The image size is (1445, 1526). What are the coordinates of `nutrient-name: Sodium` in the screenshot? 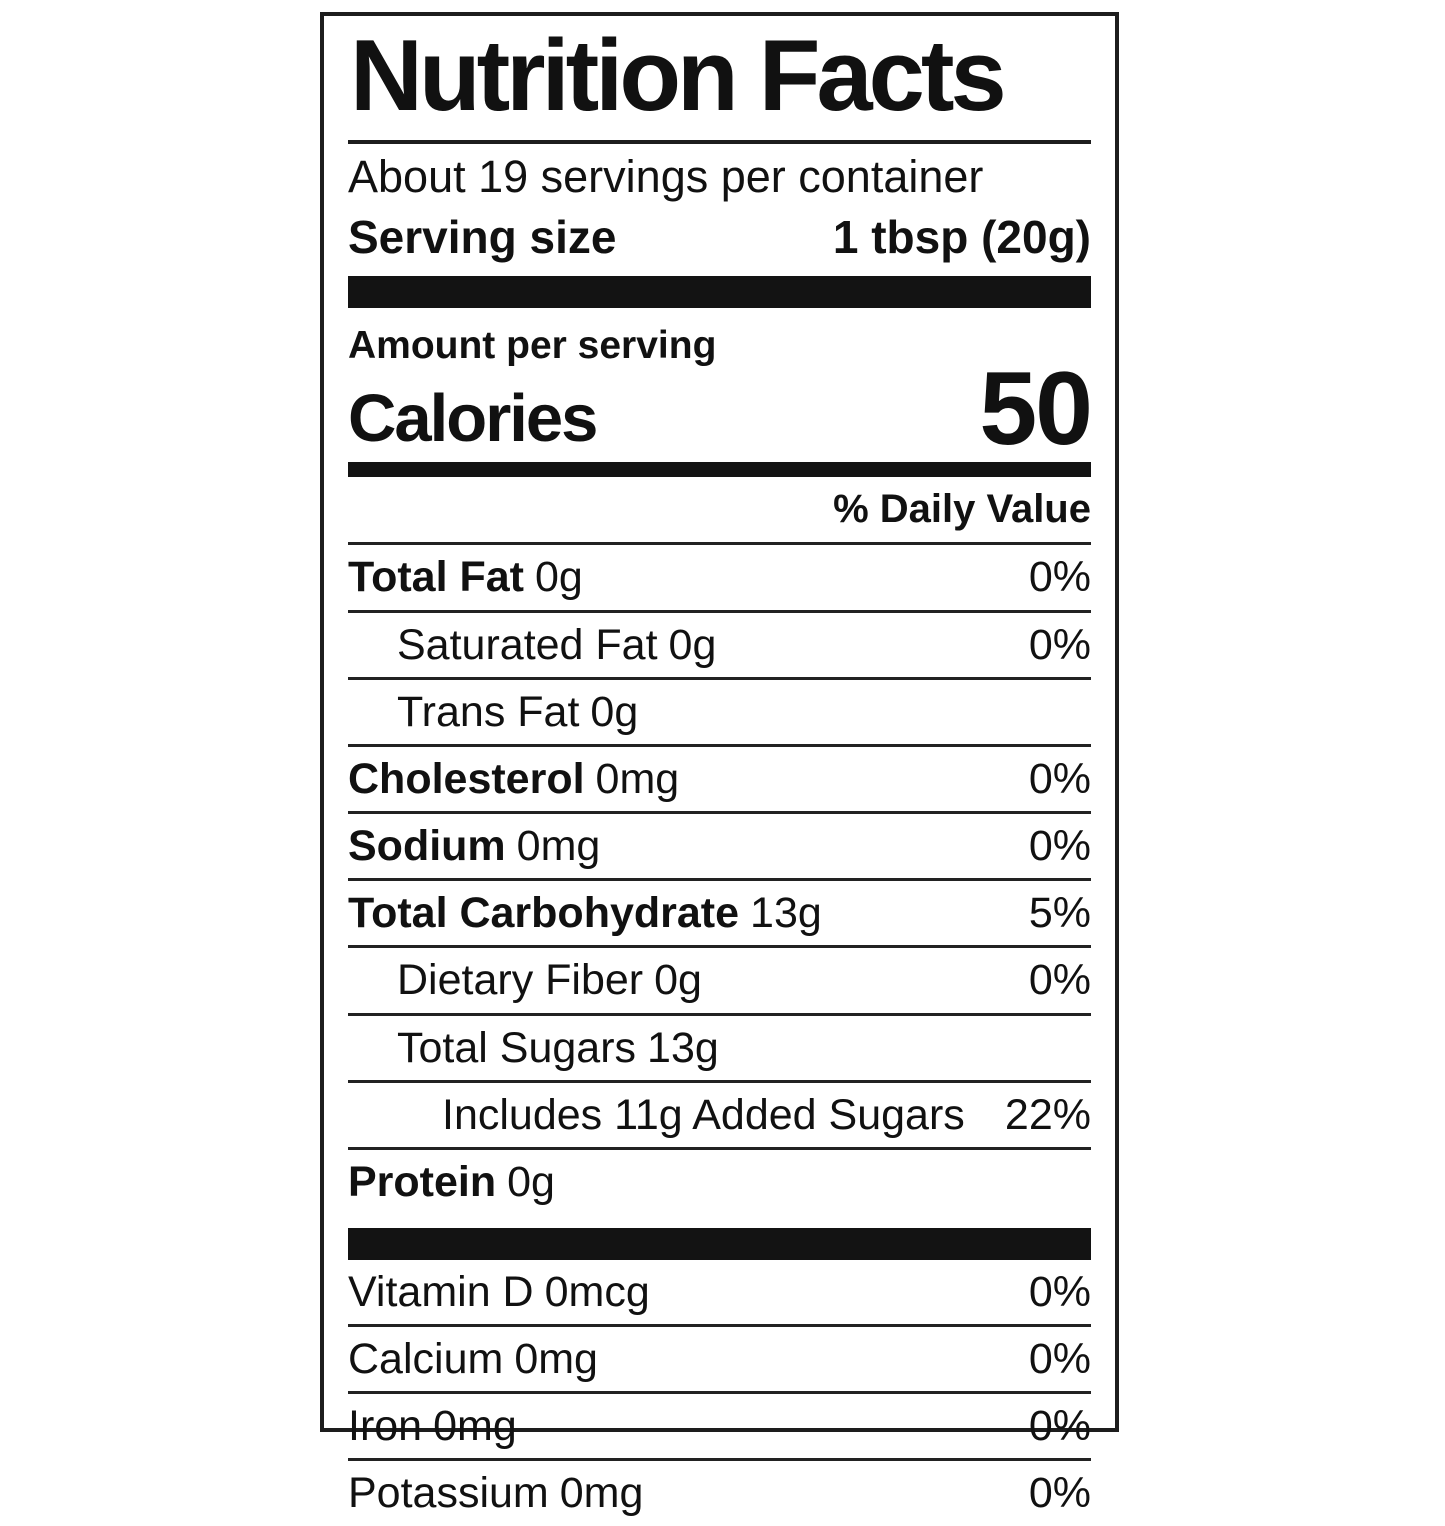 It's located at (427, 846).